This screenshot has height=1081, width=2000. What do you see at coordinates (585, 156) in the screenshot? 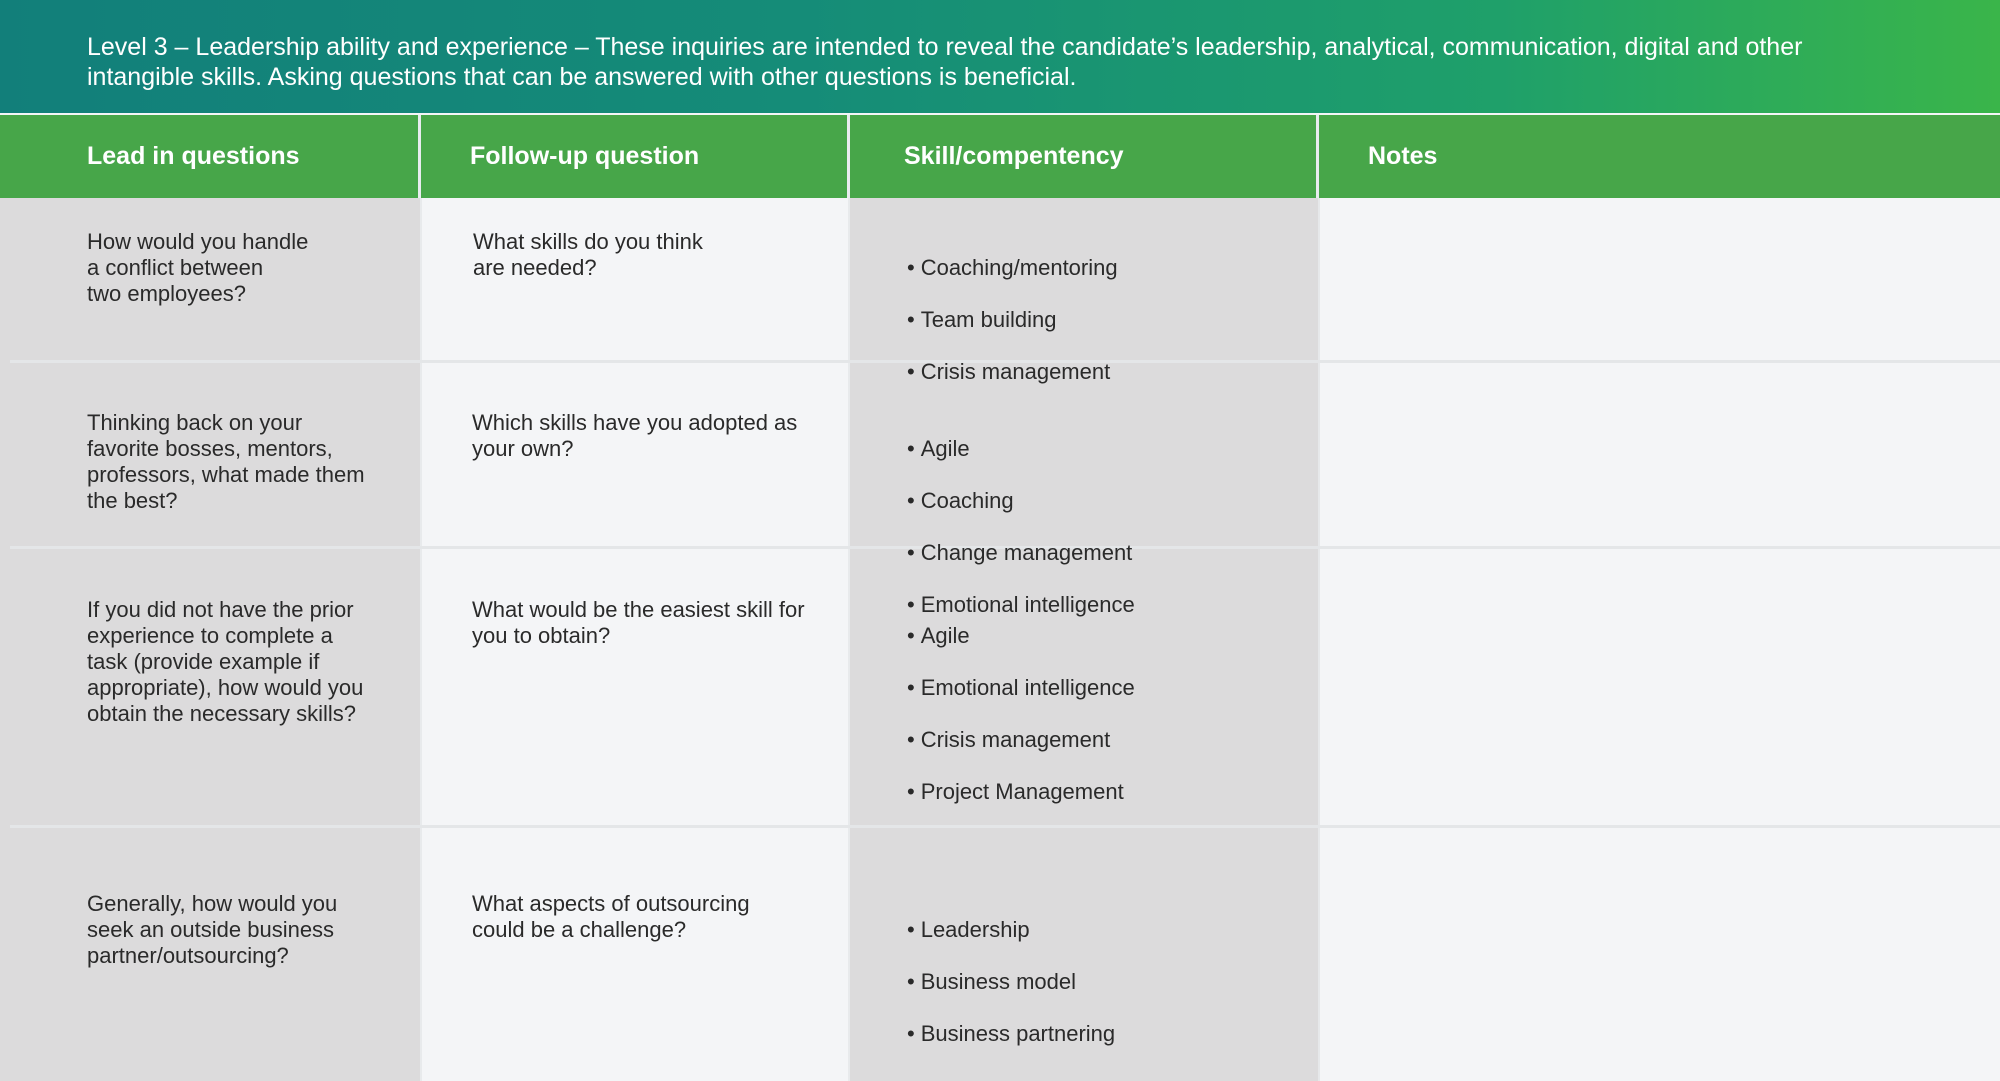
I see `header-follow-up-question: Follow-up question` at bounding box center [585, 156].